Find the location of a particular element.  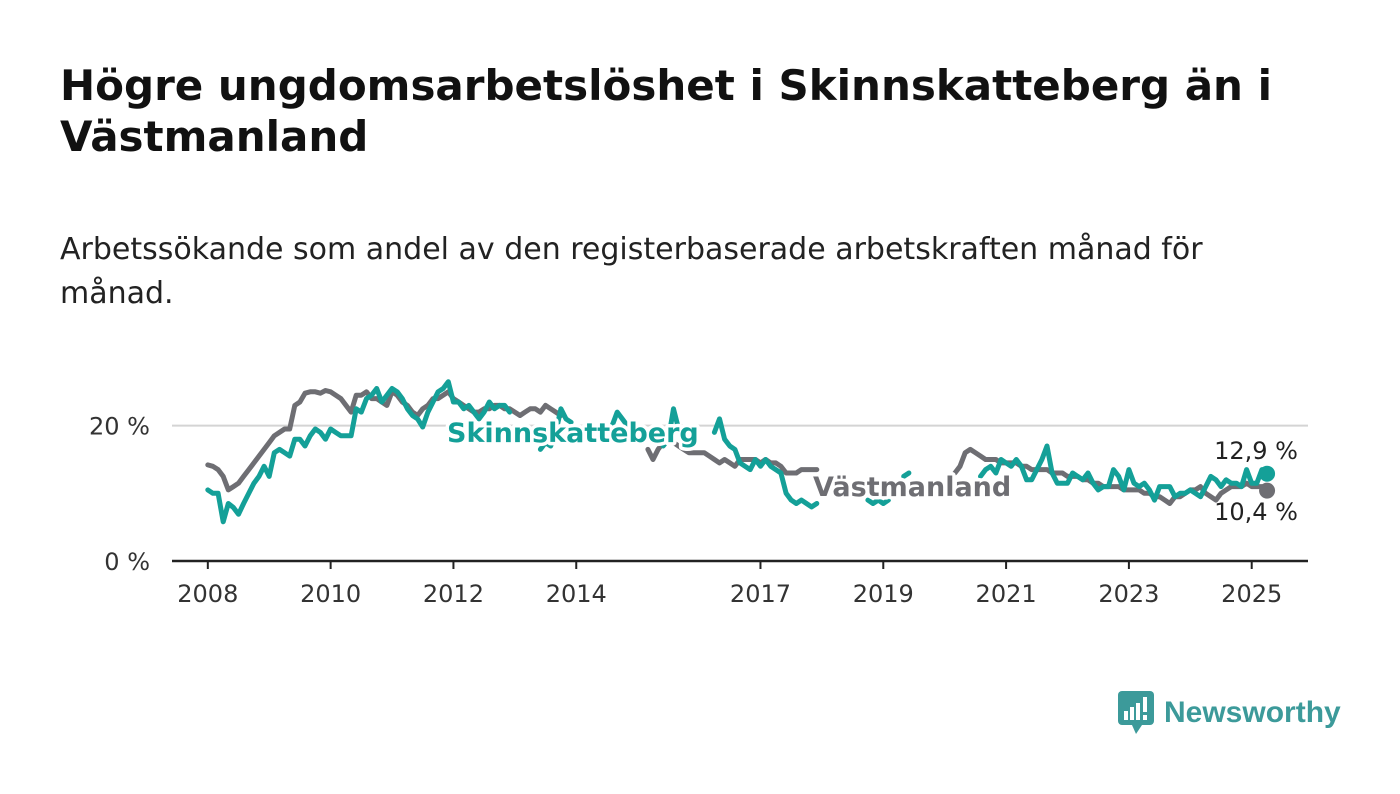

series-line-v-stmanland is located at coordinates (732, 456).